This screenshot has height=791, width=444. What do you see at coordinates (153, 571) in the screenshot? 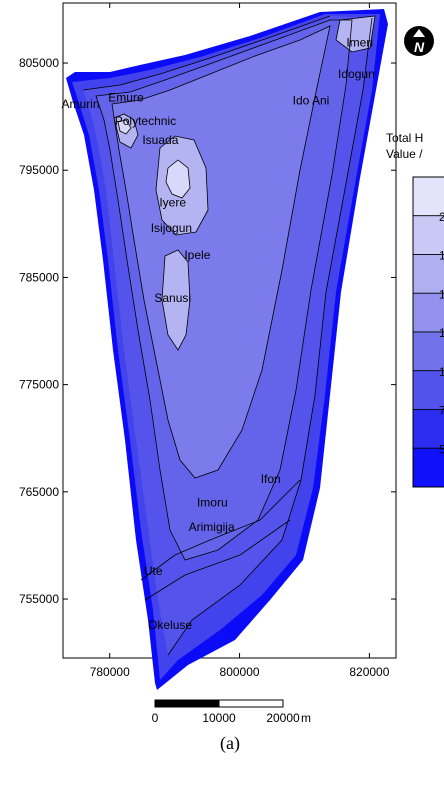
I see `place-label: Ute` at bounding box center [153, 571].